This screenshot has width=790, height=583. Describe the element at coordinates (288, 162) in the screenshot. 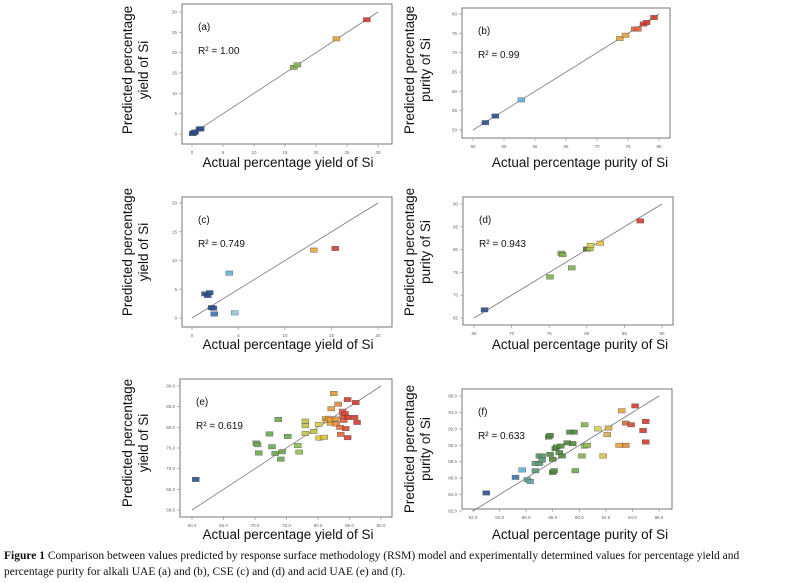

I see `x-axis-label: Actual percentage yield of Si` at that location.